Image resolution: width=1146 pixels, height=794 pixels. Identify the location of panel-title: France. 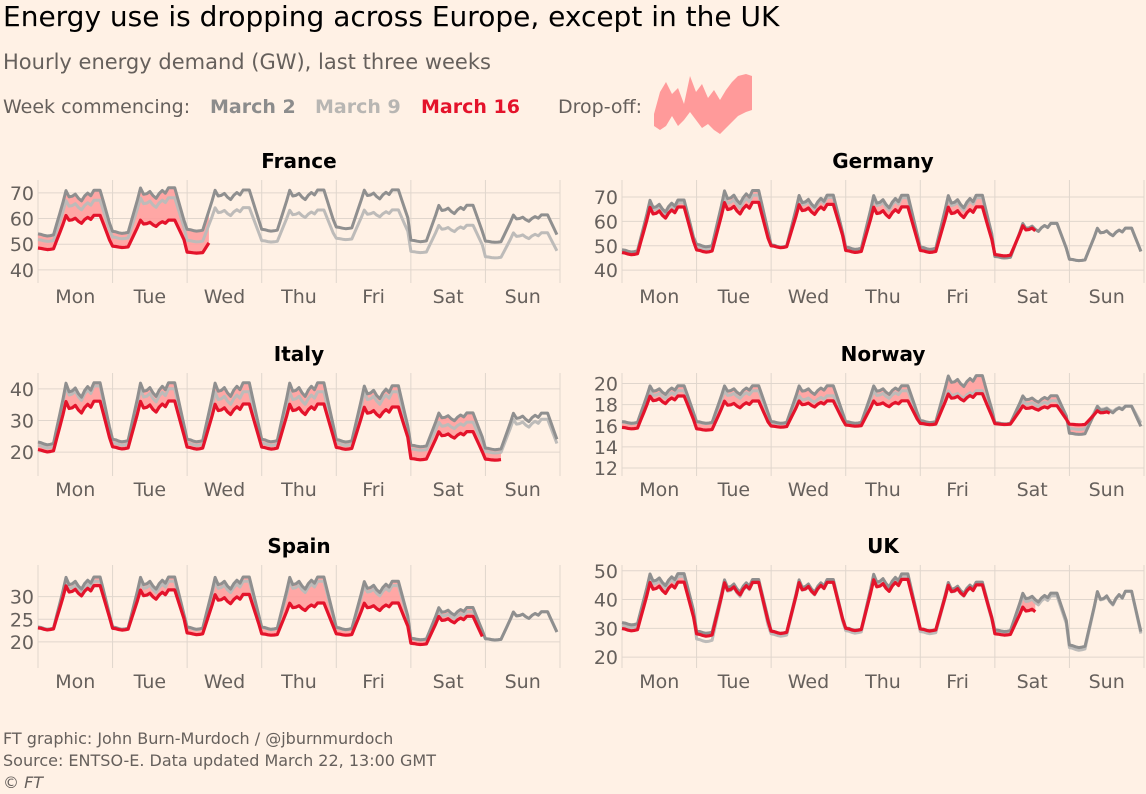
(298, 161).